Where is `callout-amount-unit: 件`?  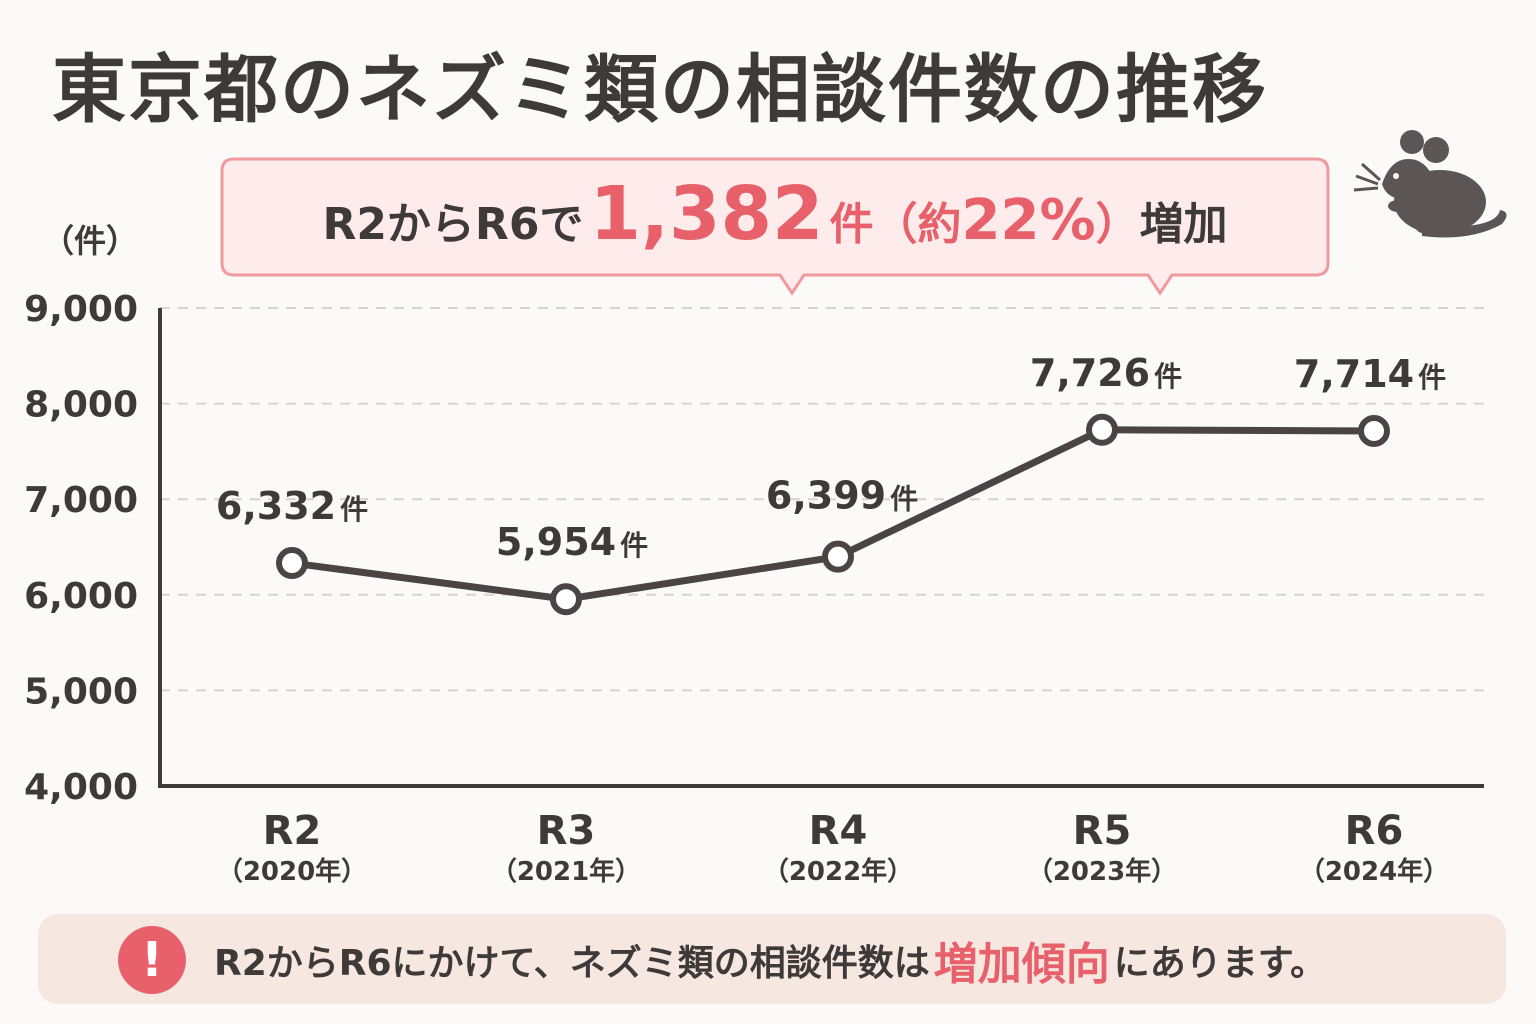
callout-amount-unit: 件 is located at coordinates (851, 224).